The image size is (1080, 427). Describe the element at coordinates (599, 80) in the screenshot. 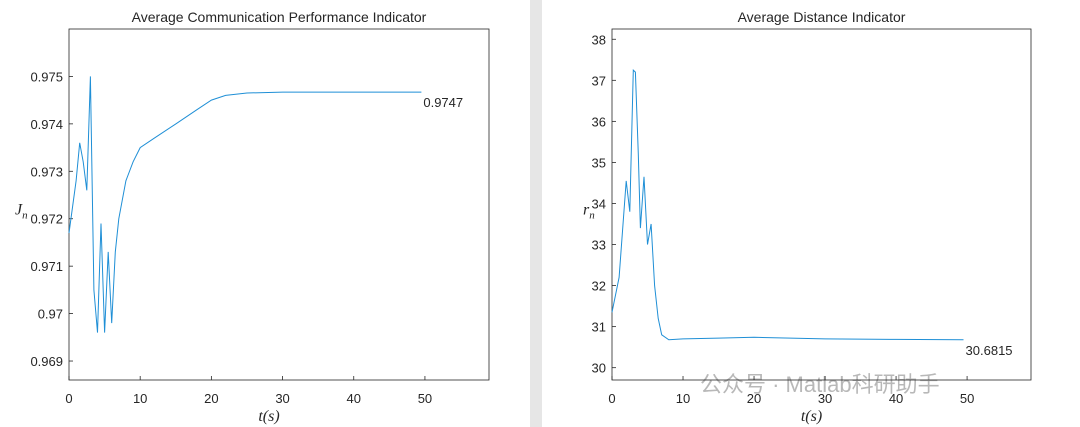

I see `y-tick-label: 37` at that location.